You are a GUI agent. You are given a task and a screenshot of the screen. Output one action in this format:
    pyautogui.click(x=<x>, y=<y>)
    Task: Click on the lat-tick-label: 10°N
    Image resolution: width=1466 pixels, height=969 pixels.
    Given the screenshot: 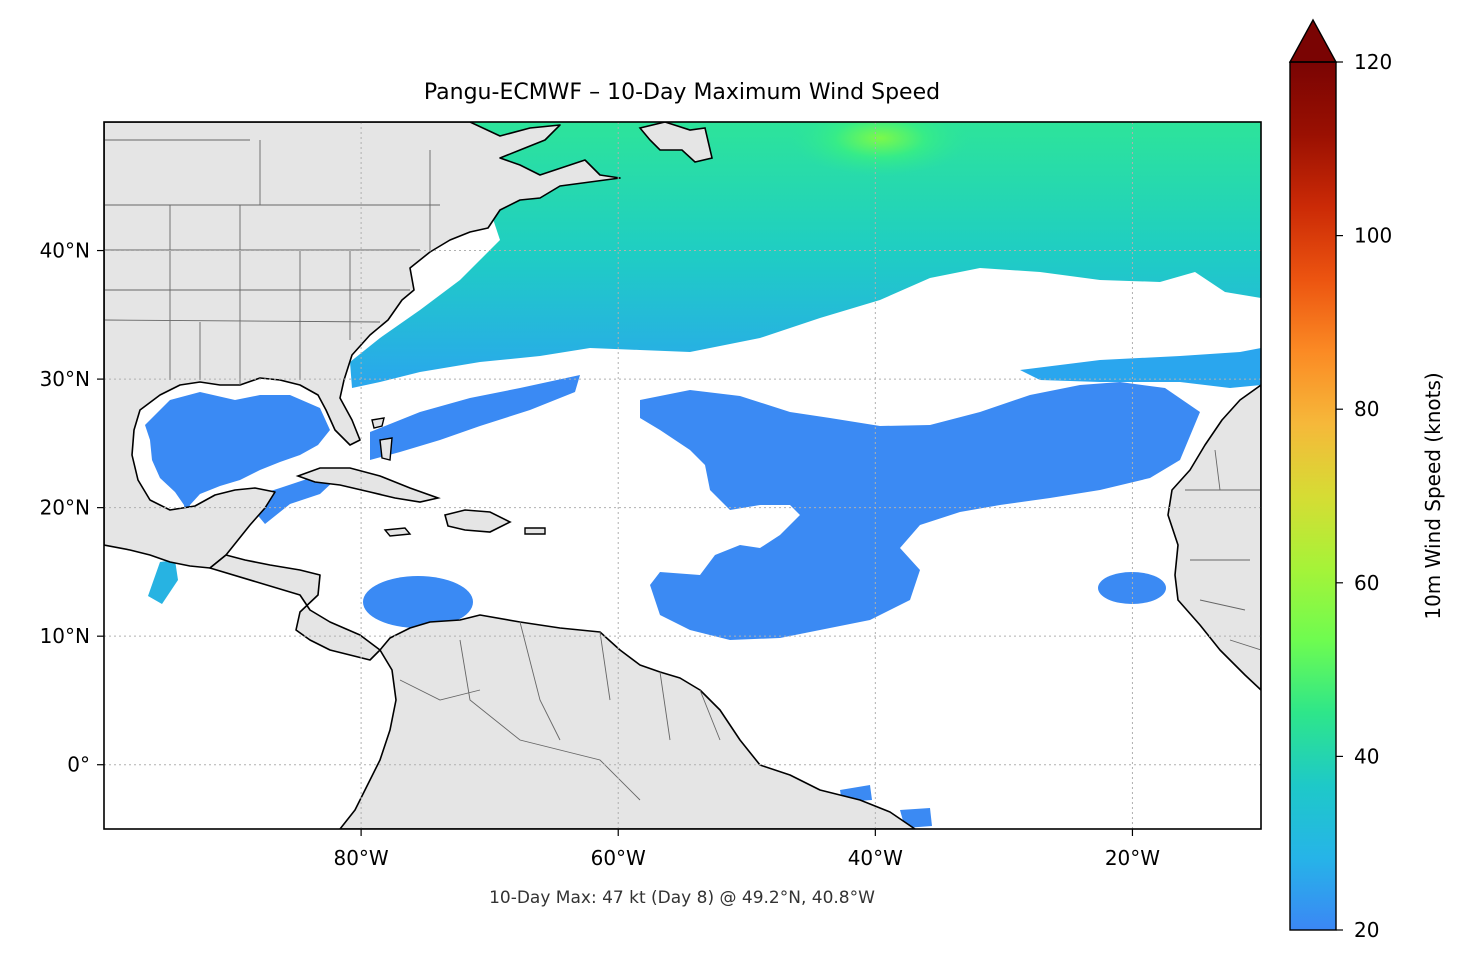 What is the action you would take?
    pyautogui.click(x=65, y=636)
    